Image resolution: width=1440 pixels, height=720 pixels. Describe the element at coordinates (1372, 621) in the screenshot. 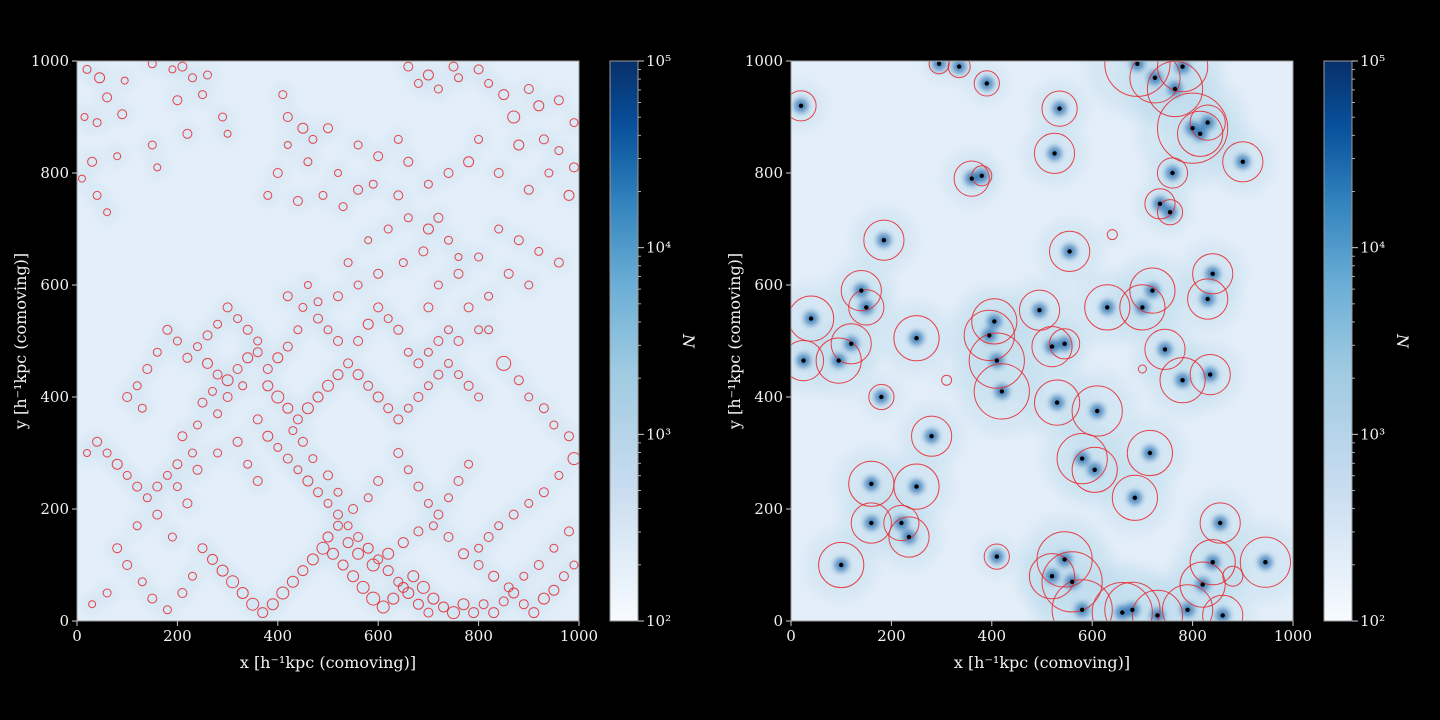

I see `colorbar-tick-label: 10²` at that location.